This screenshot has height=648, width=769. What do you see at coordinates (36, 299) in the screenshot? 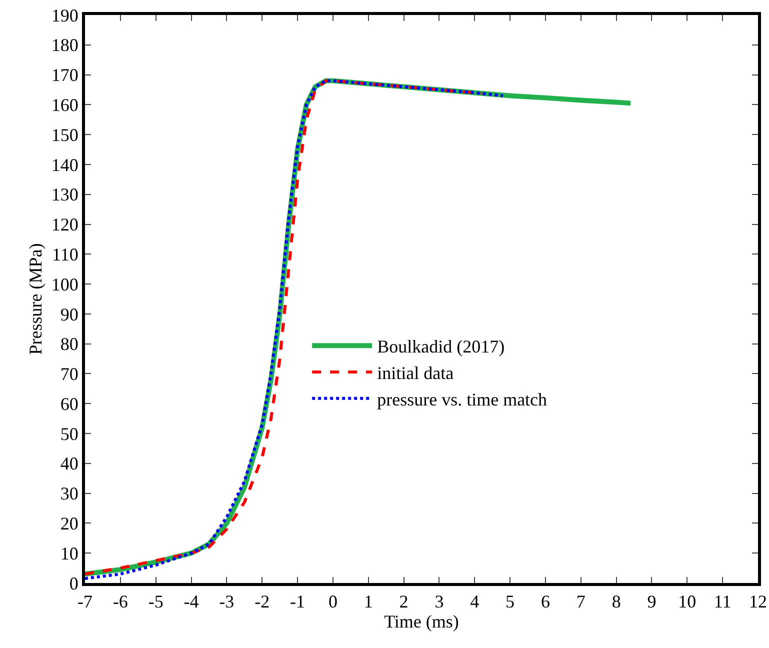
I see `y-axis-title: Pressure (MPa)` at bounding box center [36, 299].